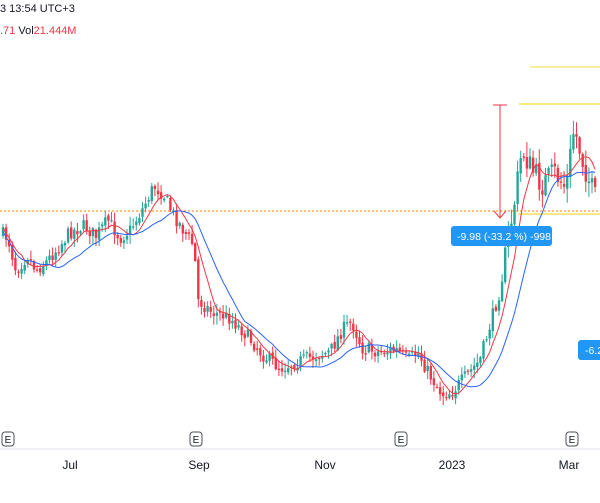  I want to click on range-measure-tag, so click(501, 236).